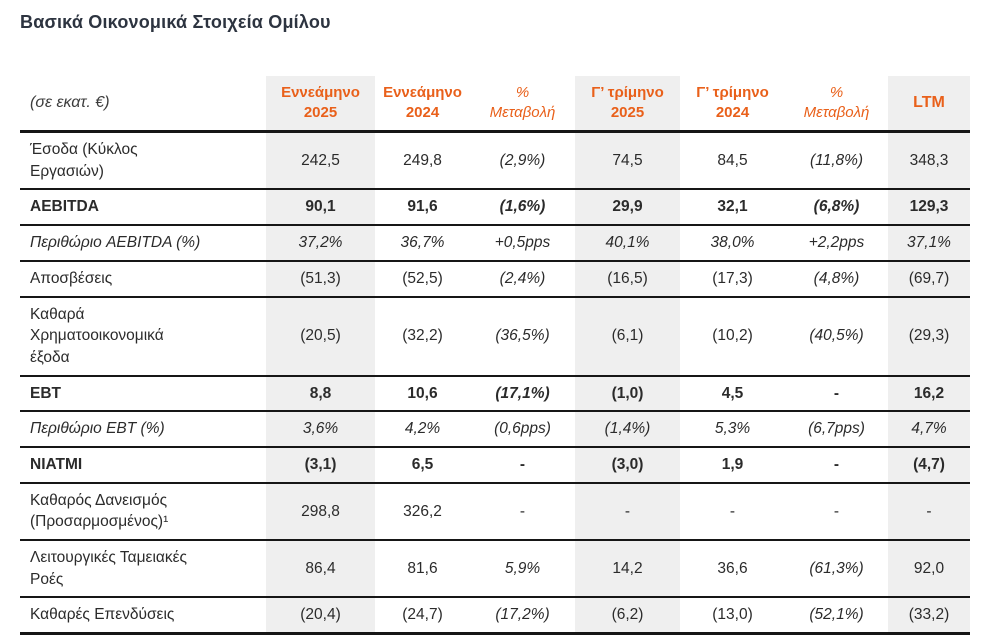 The image size is (981, 635). I want to click on page-title: Βασικά Οικονομικά Στοιχεία Ομίλου, so click(175, 22).